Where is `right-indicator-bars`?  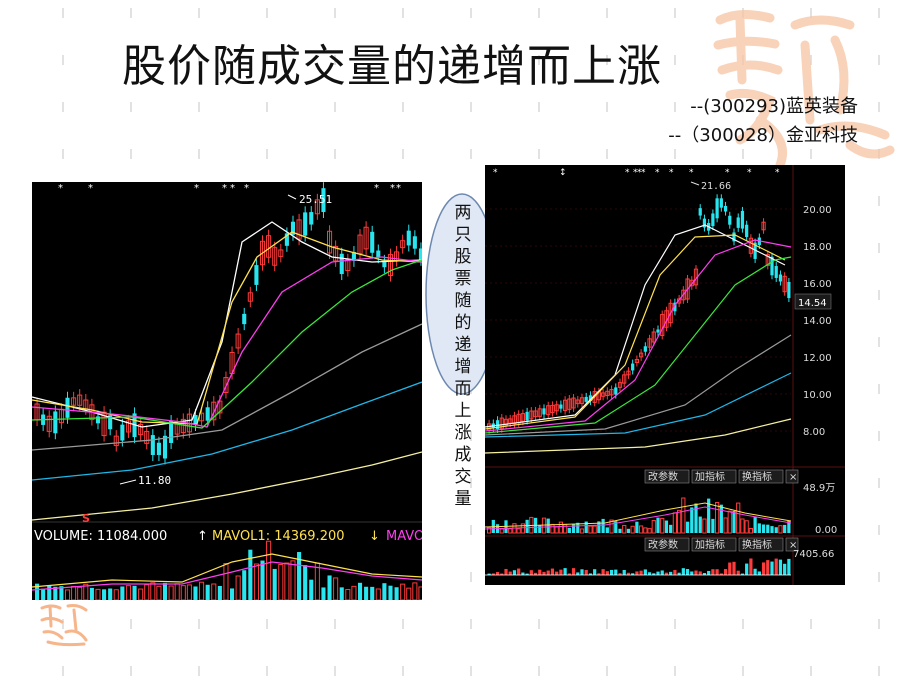
right-indicator-bars is located at coordinates (638, 567).